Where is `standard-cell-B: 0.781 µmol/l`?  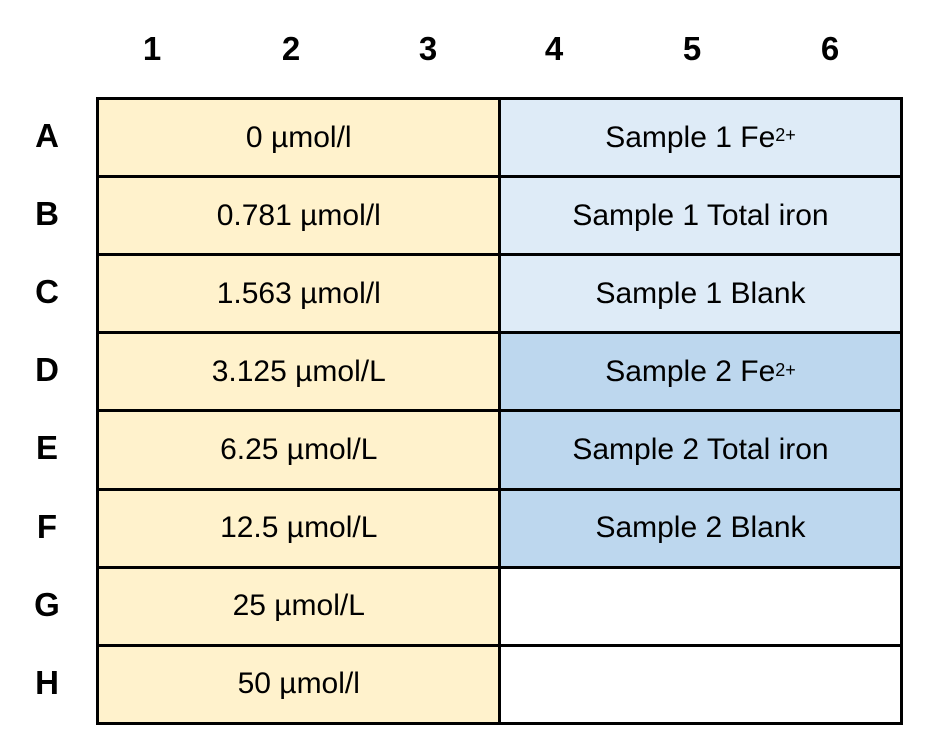
standard-cell-B: 0.781 µmol/l is located at coordinates (299, 216).